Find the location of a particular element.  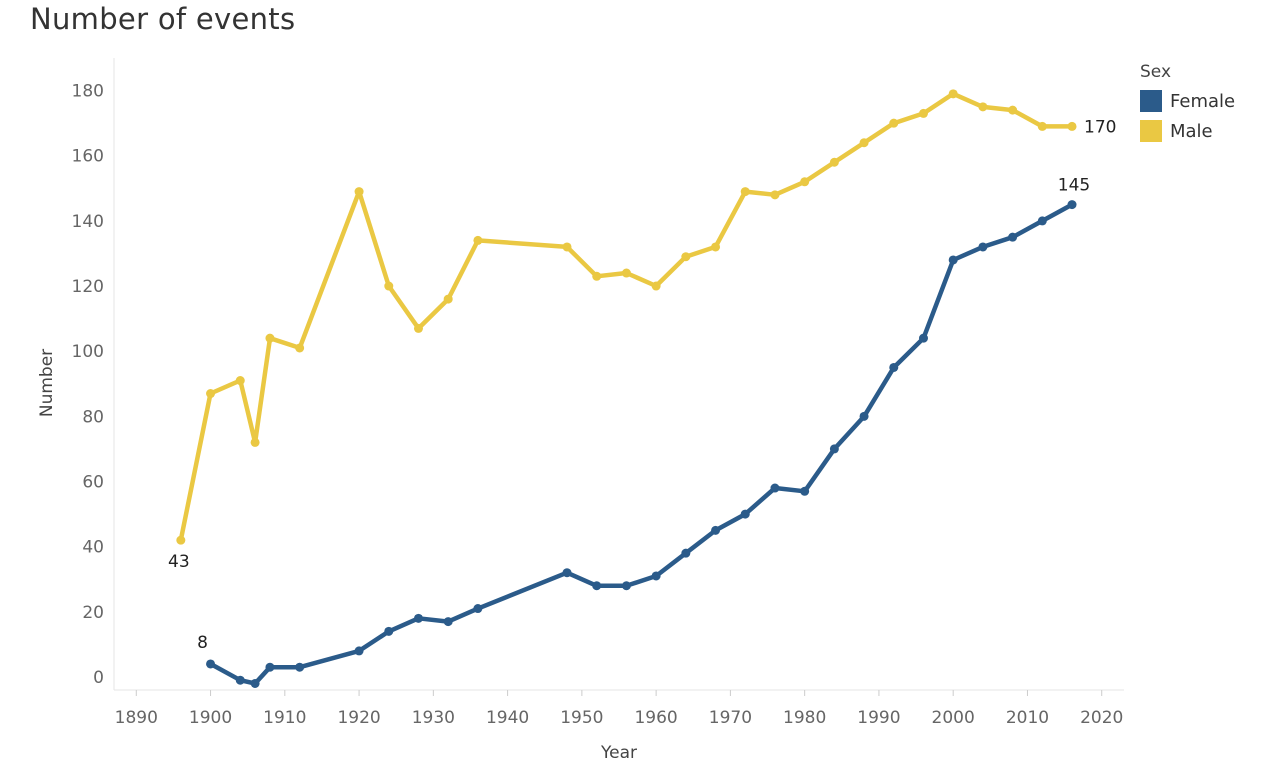

y-tick-label: 120 is located at coordinates (88, 287).